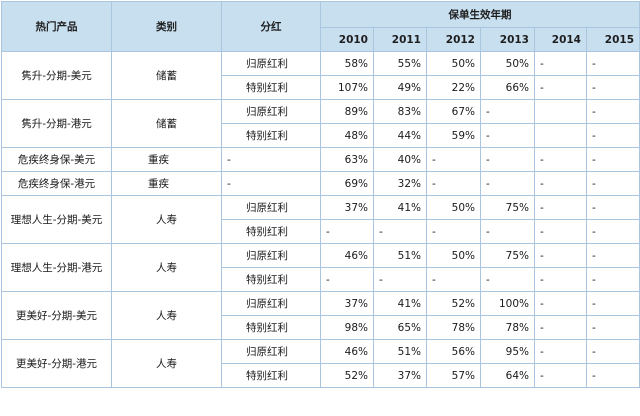  What do you see at coordinates (347, 183) in the screenshot?
I see `year-value-cell: 69%` at bounding box center [347, 183].